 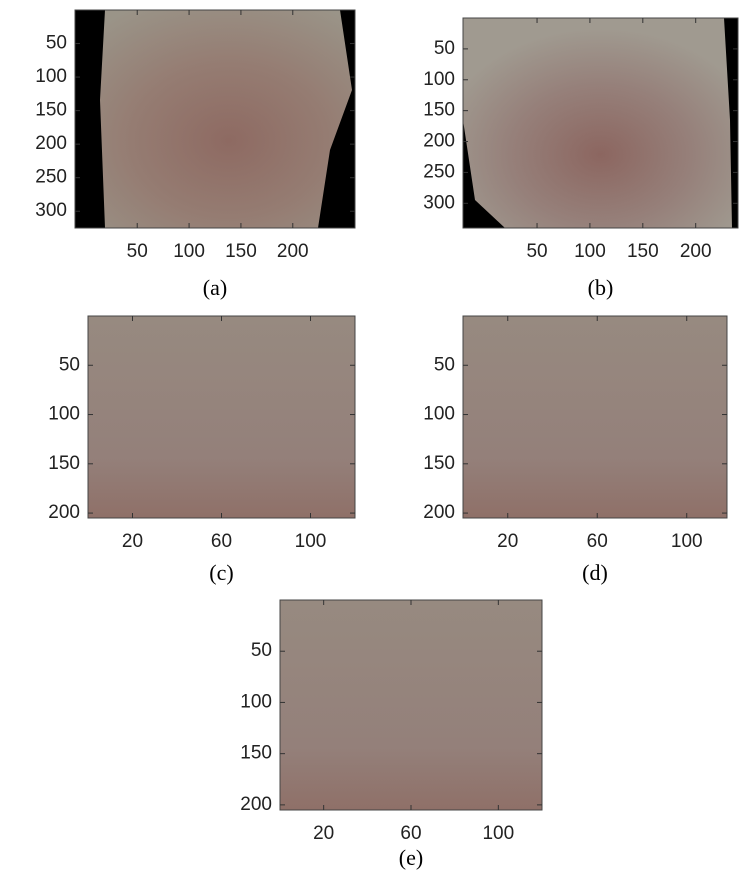 What do you see at coordinates (601, 287) in the screenshot?
I see `panel-caption: (b)` at bounding box center [601, 287].